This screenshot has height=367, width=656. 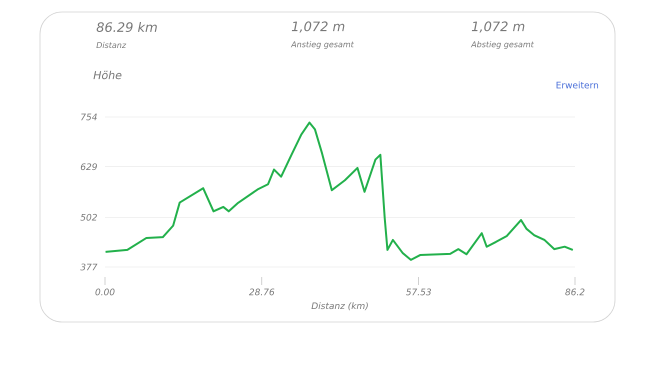 What do you see at coordinates (126, 27) in the screenshot?
I see `text: 86.29 km` at bounding box center [126, 27].